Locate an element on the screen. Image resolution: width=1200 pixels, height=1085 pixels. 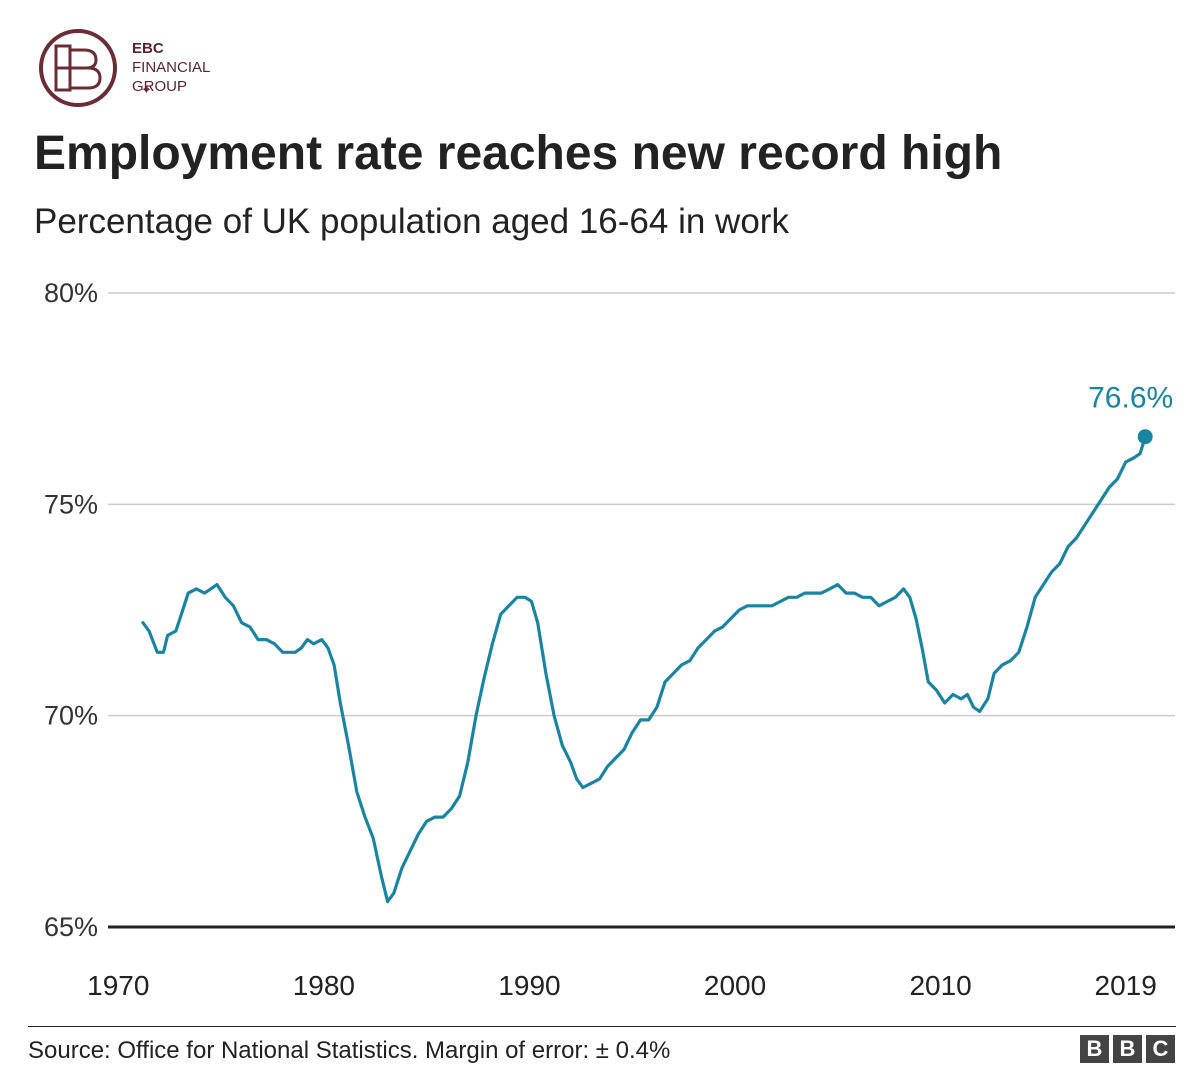
footer-divider is located at coordinates (602, 1026).